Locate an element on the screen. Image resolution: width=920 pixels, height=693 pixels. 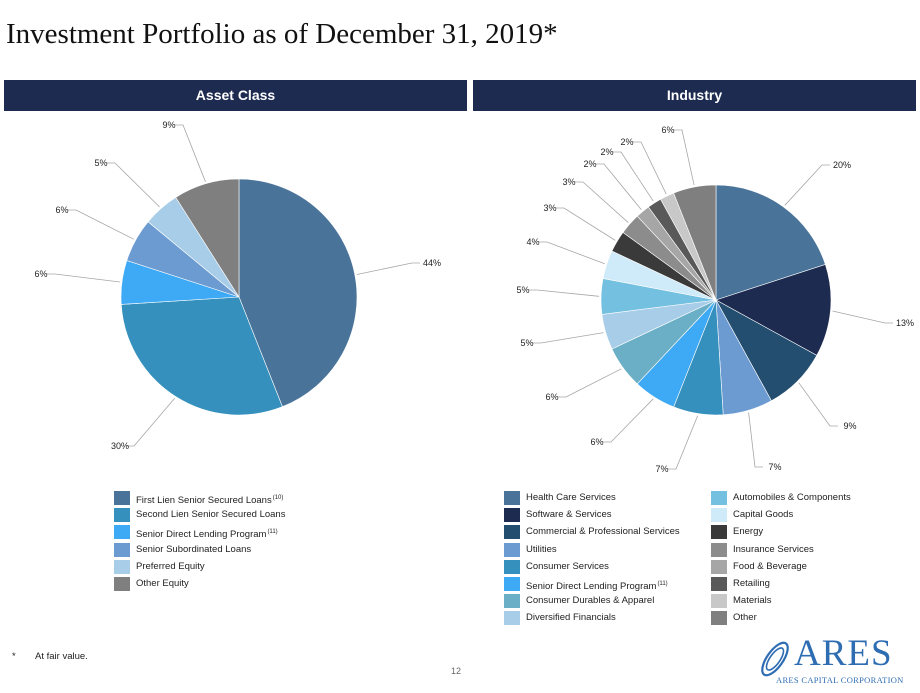
asset-class-data-label-preferred-equity: 5% is located at coordinates (100, 163).